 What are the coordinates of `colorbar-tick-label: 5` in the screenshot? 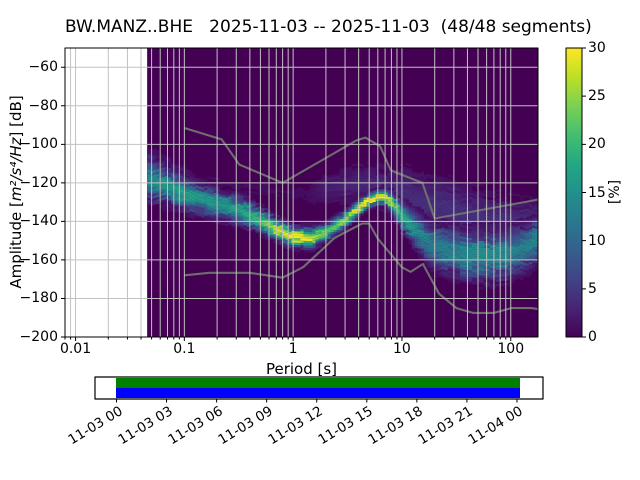 It's located at (592, 288).